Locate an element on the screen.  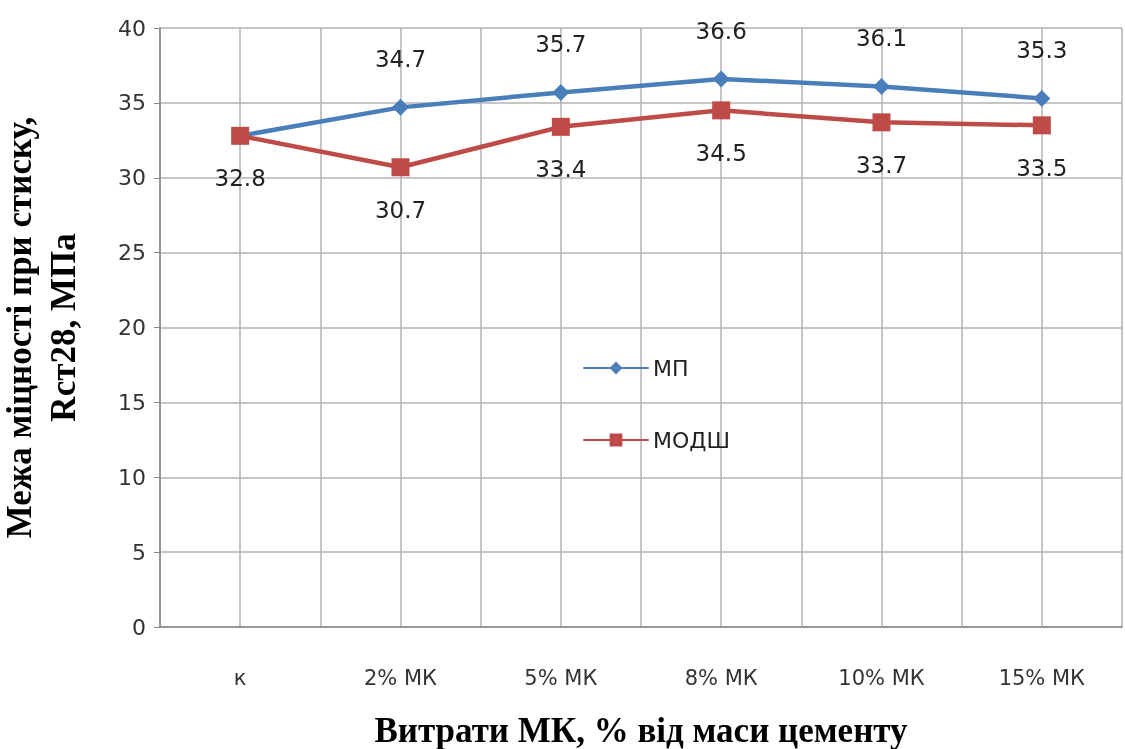
y-tick-label: 5 is located at coordinates (139, 552).